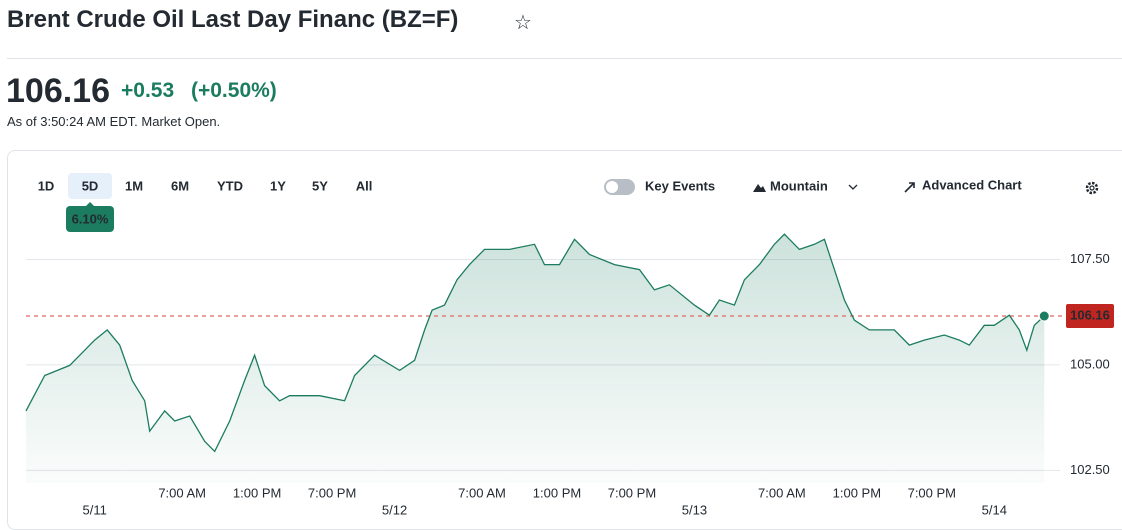 The height and width of the screenshot is (530, 1122). Describe the element at coordinates (134, 185) in the screenshot. I see `range-button: 1M` at that location.